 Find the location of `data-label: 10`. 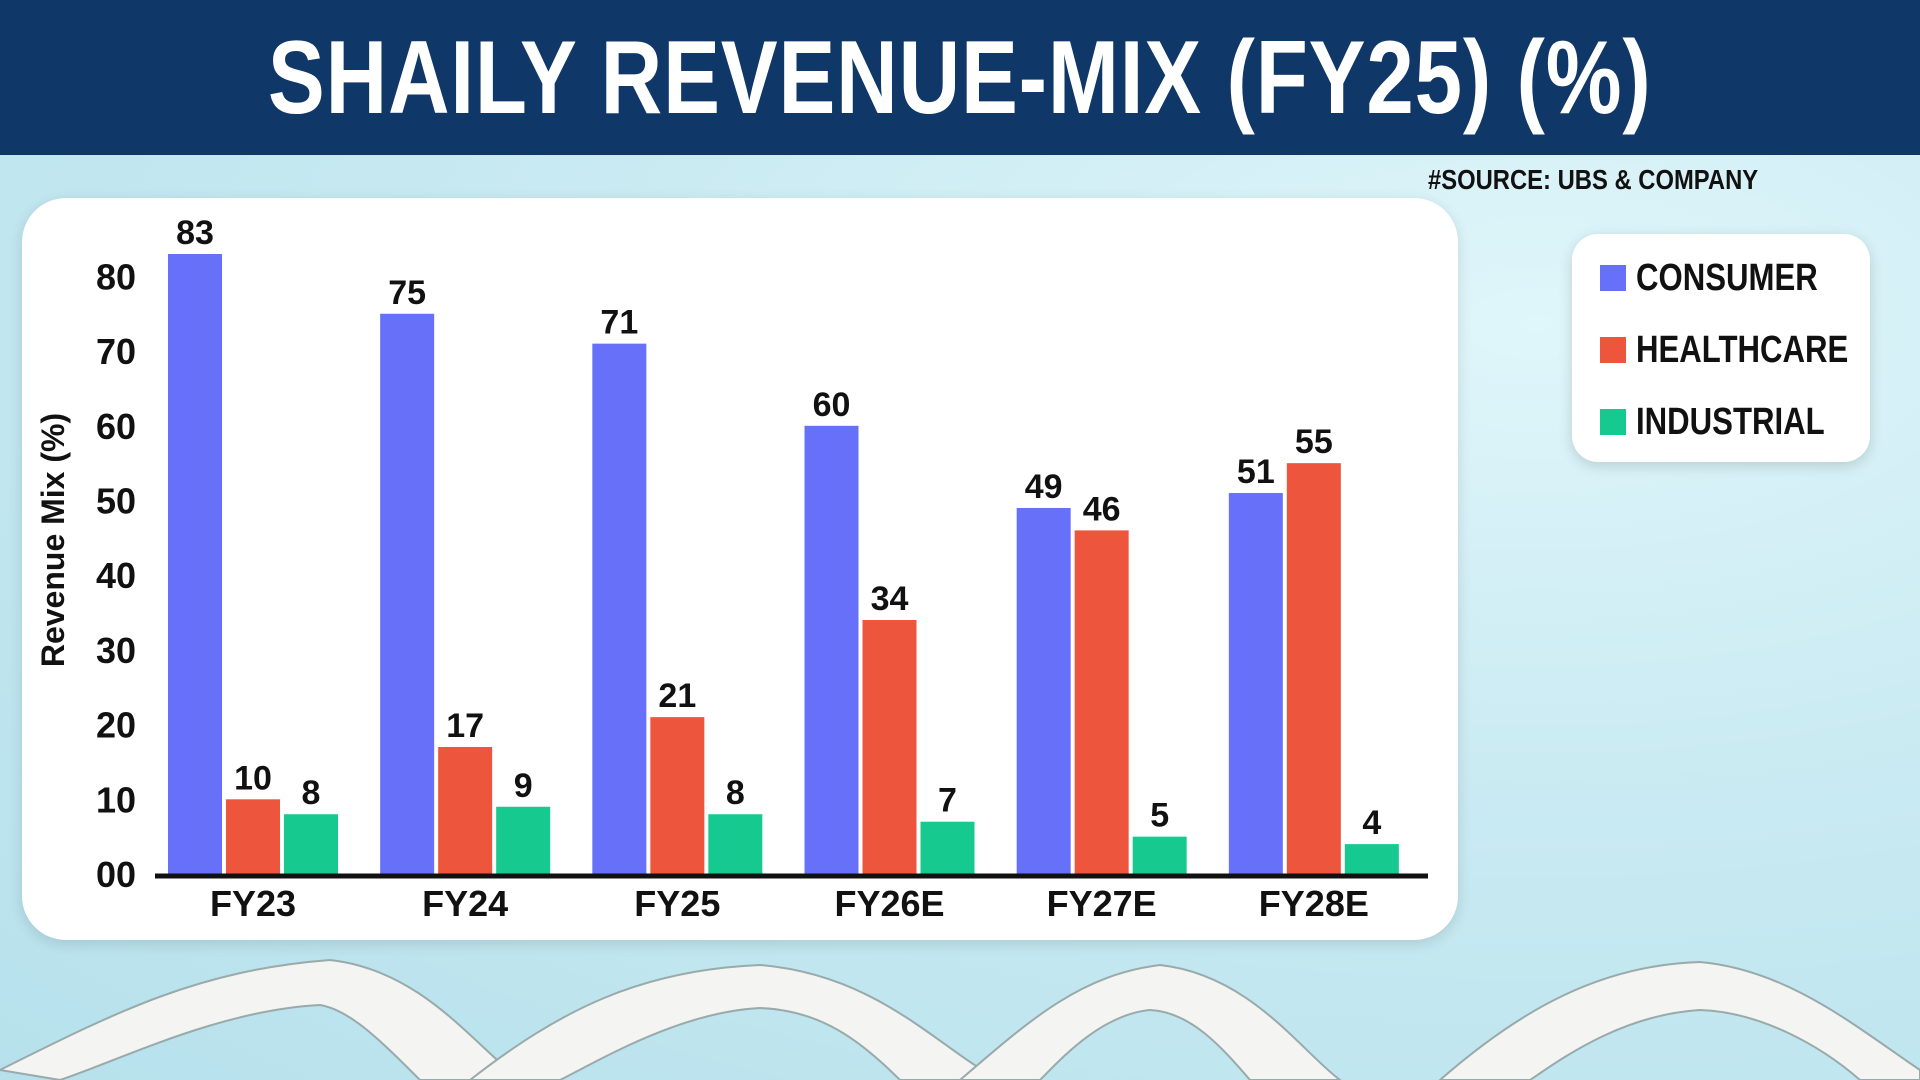

data-label: 10 is located at coordinates (253, 778).